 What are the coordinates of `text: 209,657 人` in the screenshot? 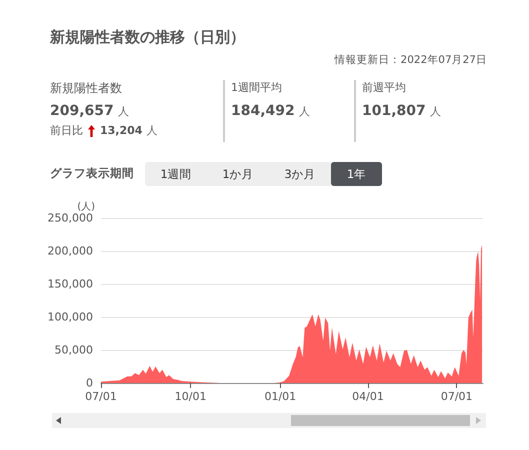 It's located at (89, 111).